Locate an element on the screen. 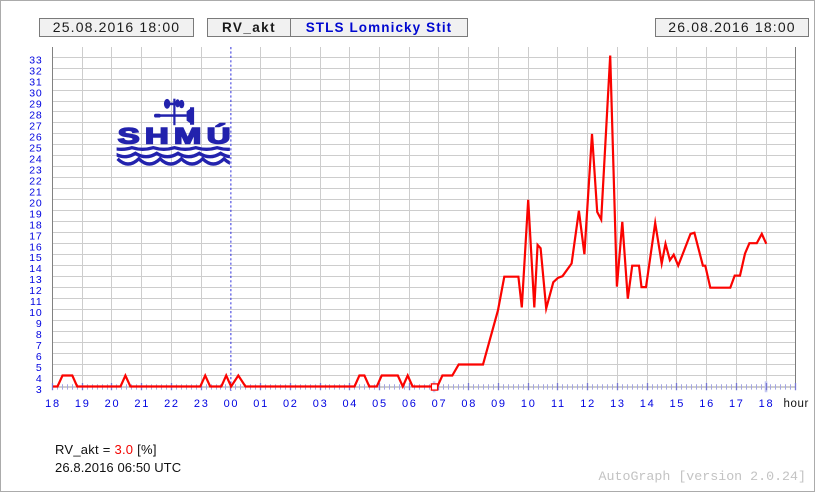  svg-text: 29 is located at coordinates (35, 105).